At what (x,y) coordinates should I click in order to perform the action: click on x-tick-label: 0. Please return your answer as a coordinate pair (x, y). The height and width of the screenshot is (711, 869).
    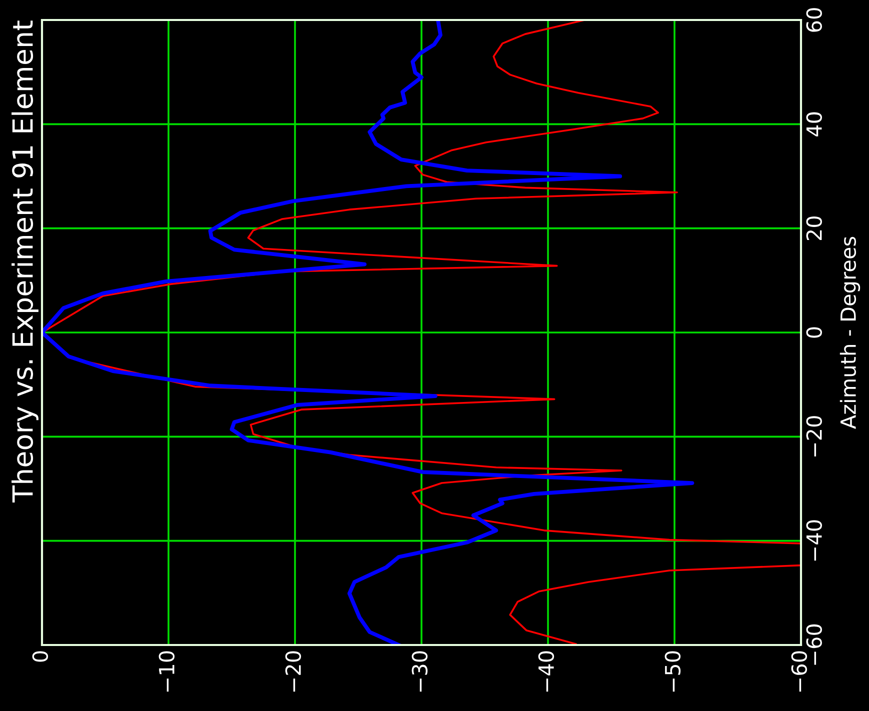
    Looking at the image, I should click on (40, 656).